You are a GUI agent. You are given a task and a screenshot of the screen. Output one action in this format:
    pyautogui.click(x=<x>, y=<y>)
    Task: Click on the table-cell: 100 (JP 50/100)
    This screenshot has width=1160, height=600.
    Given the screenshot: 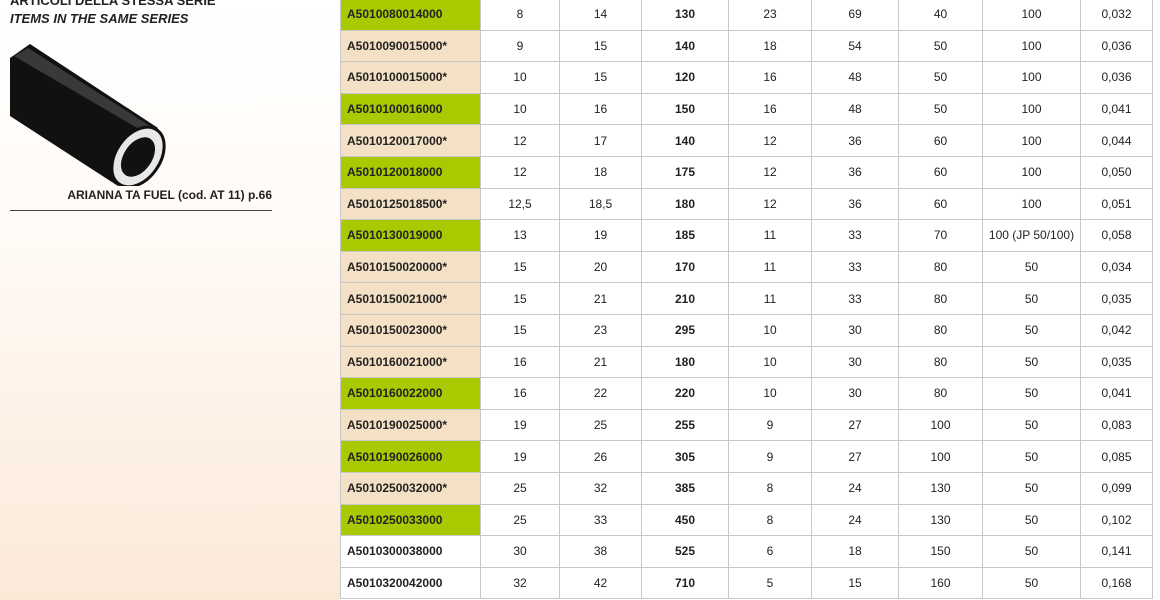 What is the action you would take?
    pyautogui.click(x=1031, y=235)
    